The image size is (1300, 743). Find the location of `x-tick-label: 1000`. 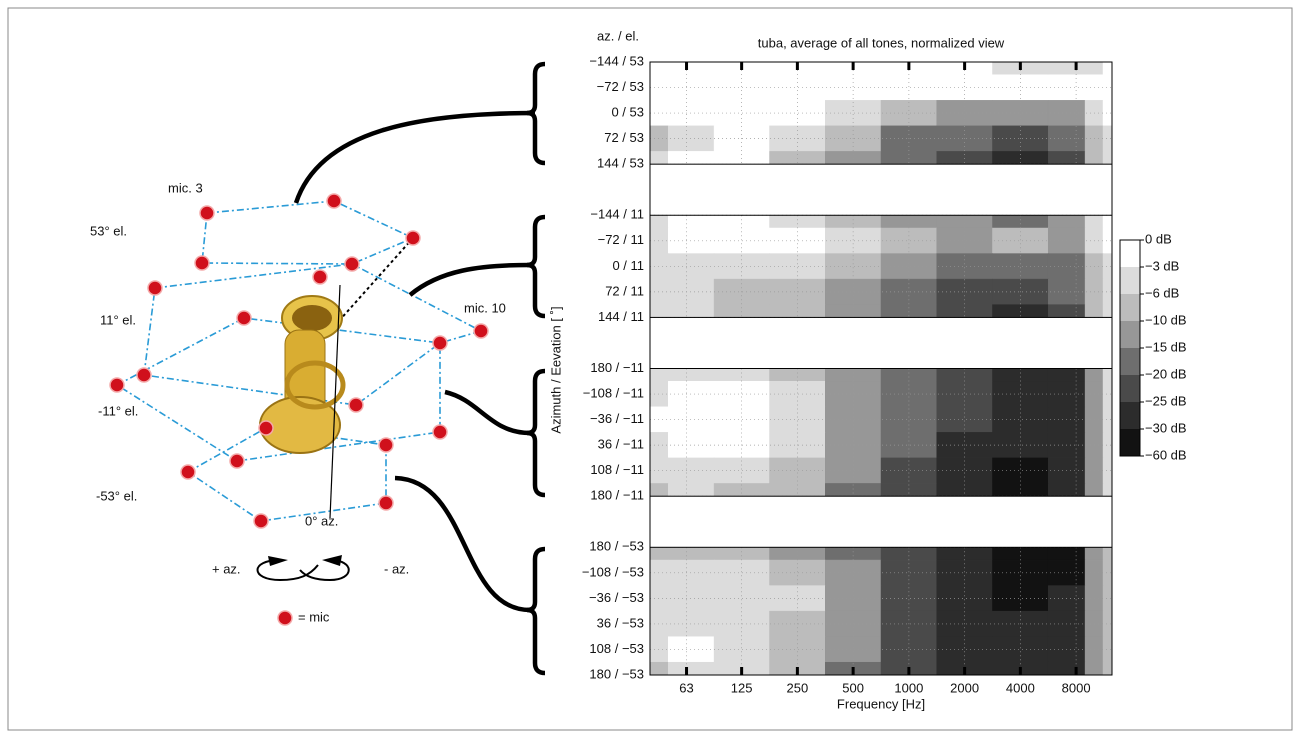

x-tick-label: 1000 is located at coordinates (908, 687).